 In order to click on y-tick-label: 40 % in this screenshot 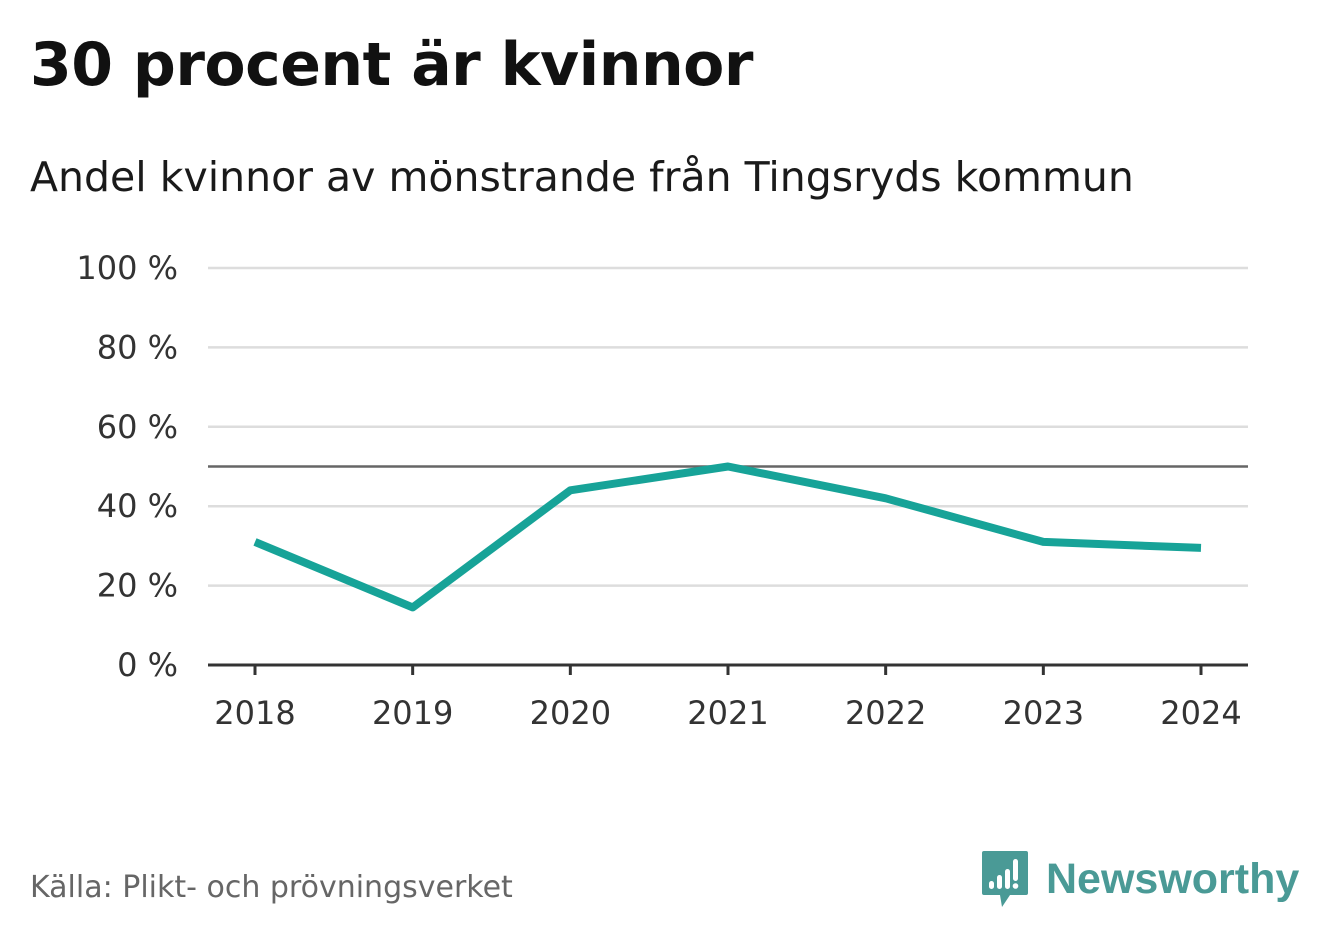, I will do `click(137, 506)`.